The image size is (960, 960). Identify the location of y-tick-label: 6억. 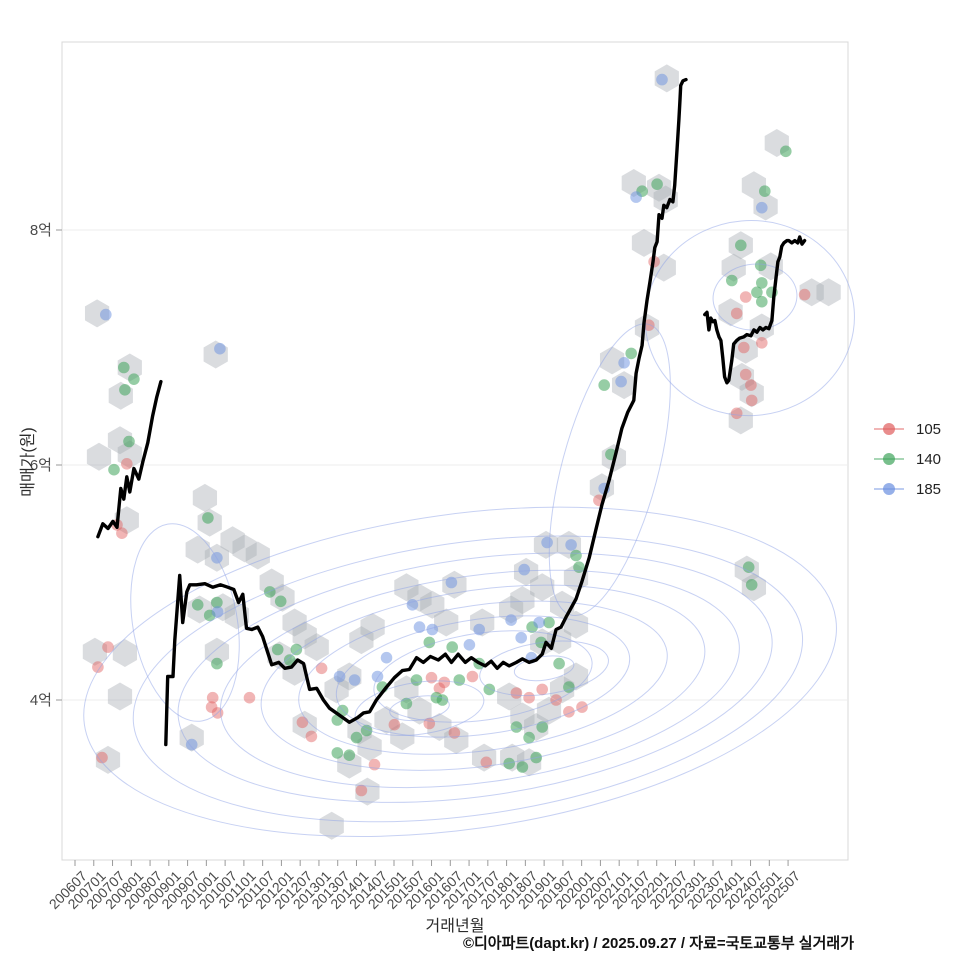
(41, 465).